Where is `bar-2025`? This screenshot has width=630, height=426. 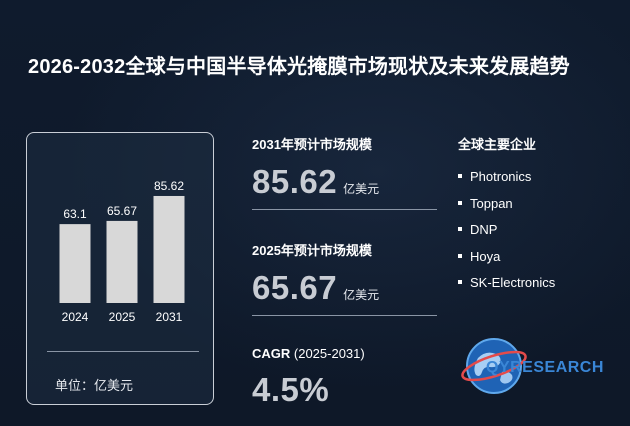 bar-2025 is located at coordinates (122, 261).